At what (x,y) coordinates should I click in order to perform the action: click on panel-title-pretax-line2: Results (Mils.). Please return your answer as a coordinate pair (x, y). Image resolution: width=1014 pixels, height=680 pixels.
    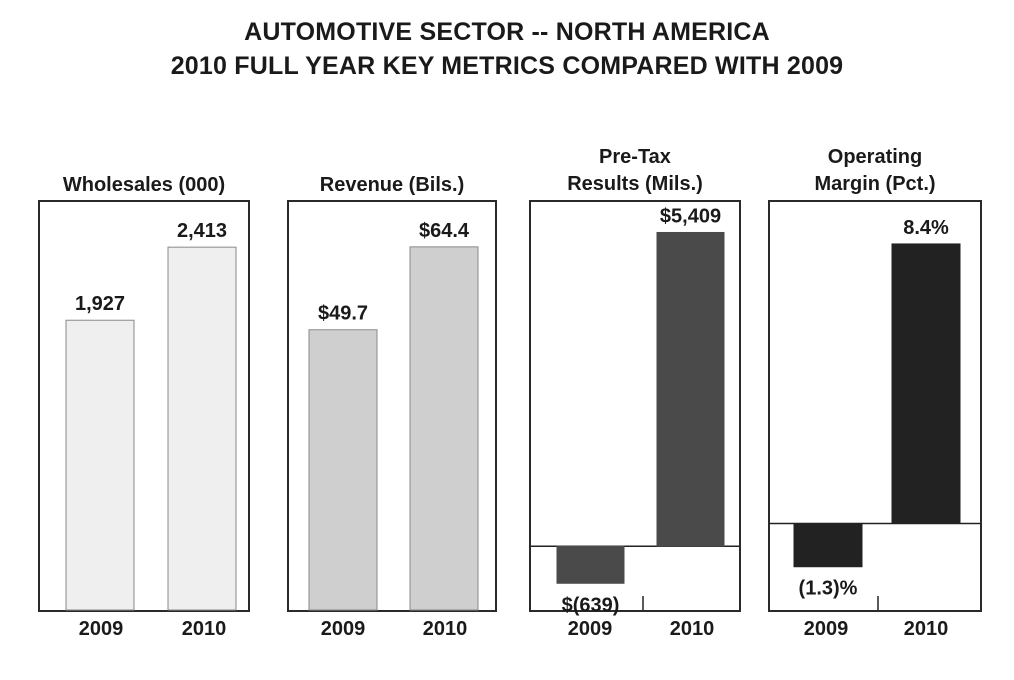
    Looking at the image, I should click on (635, 184).